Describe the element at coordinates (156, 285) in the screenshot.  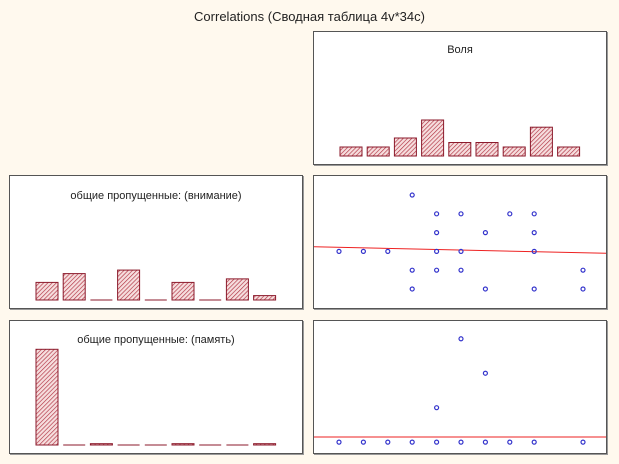
I see `histogram-svg-attention` at that location.